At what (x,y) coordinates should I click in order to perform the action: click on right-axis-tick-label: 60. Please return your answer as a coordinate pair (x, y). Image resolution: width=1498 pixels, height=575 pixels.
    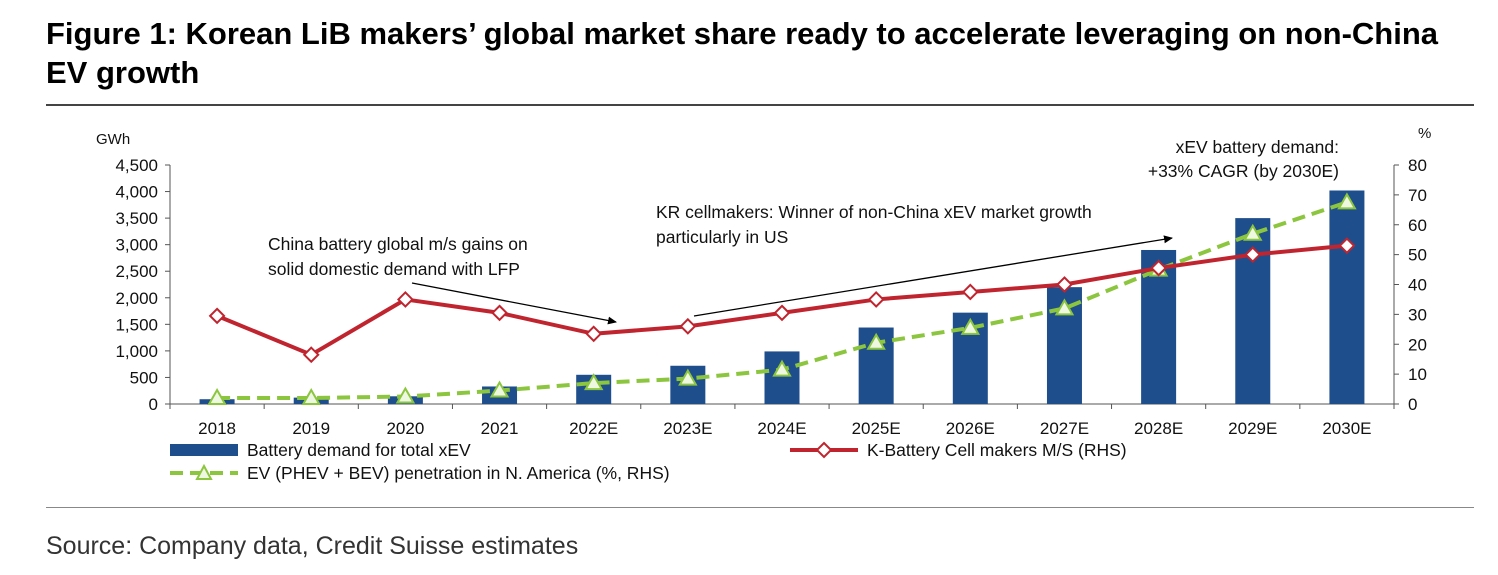
    Looking at the image, I should click on (1417, 225).